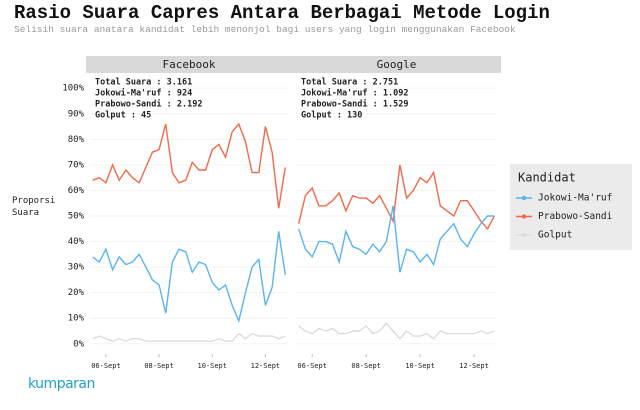 This screenshot has height=410, width=640. What do you see at coordinates (76, 268) in the screenshot?
I see `y-tick-label: 30%` at bounding box center [76, 268].